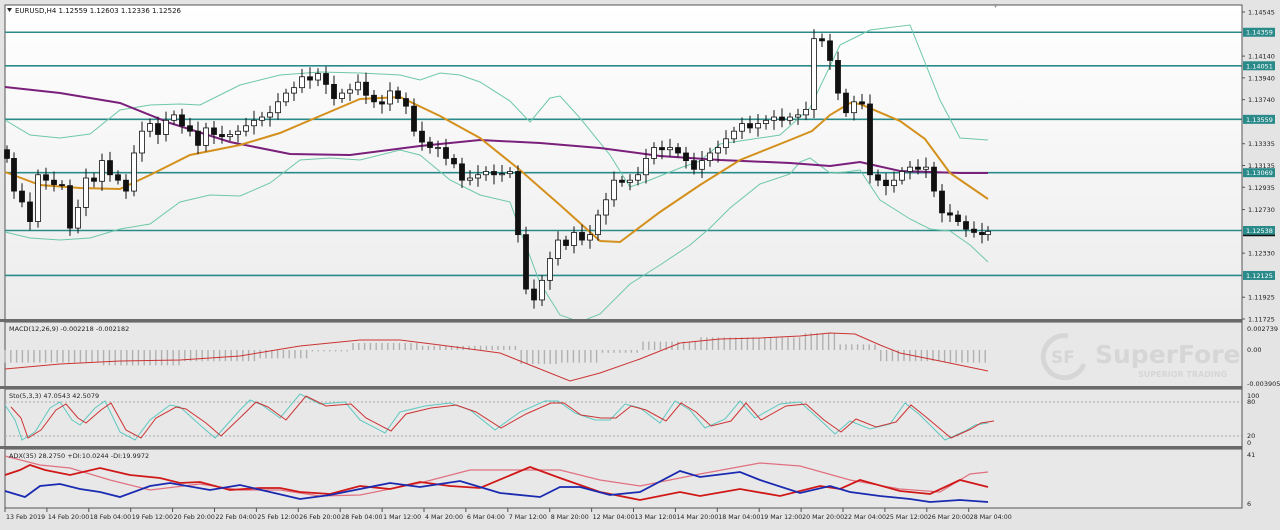  I want to click on chart-shift-marker-icon, so click(995, 6).